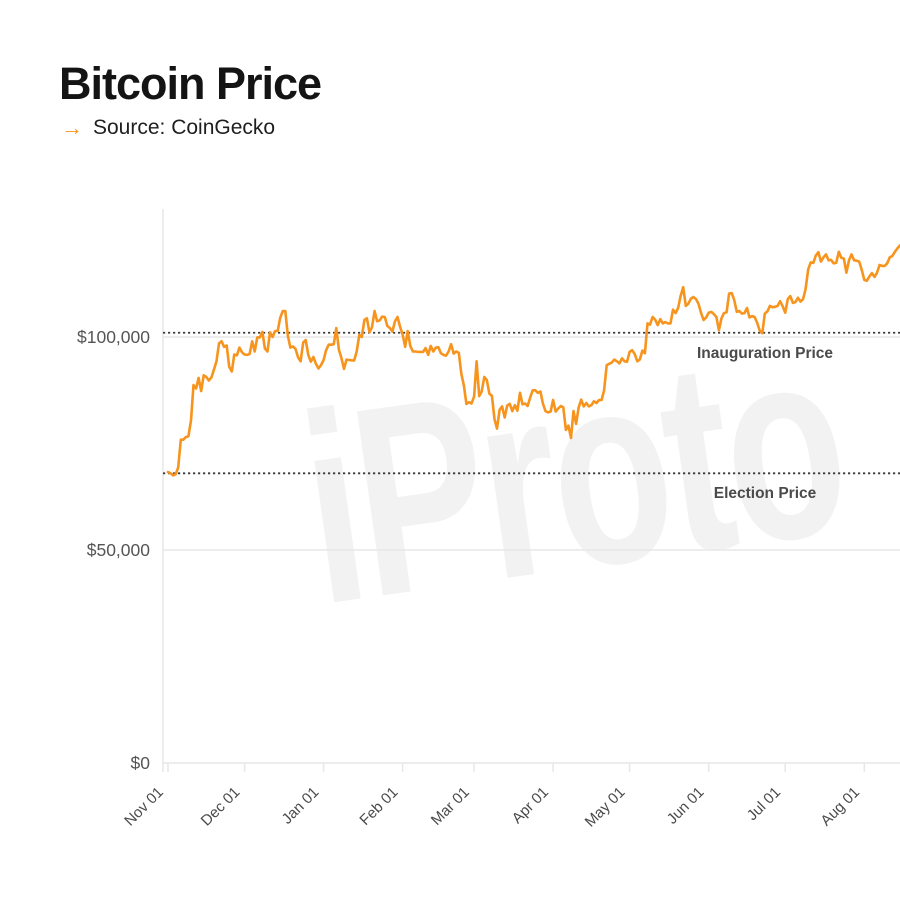 Image resolution: width=900 pixels, height=900 pixels. I want to click on arrow-right-icon: →, so click(72, 127).